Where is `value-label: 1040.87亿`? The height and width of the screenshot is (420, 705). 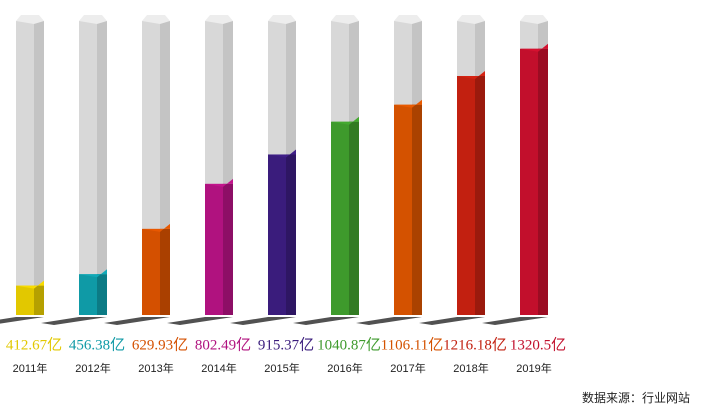
value-label: 1040.87亿 is located at coordinates (349, 344).